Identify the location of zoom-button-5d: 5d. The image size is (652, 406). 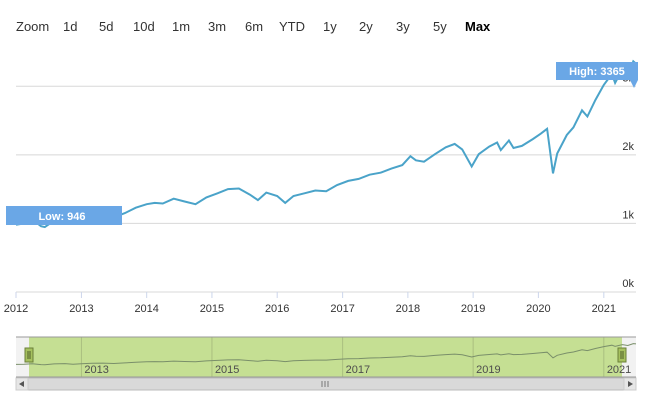
(106, 26).